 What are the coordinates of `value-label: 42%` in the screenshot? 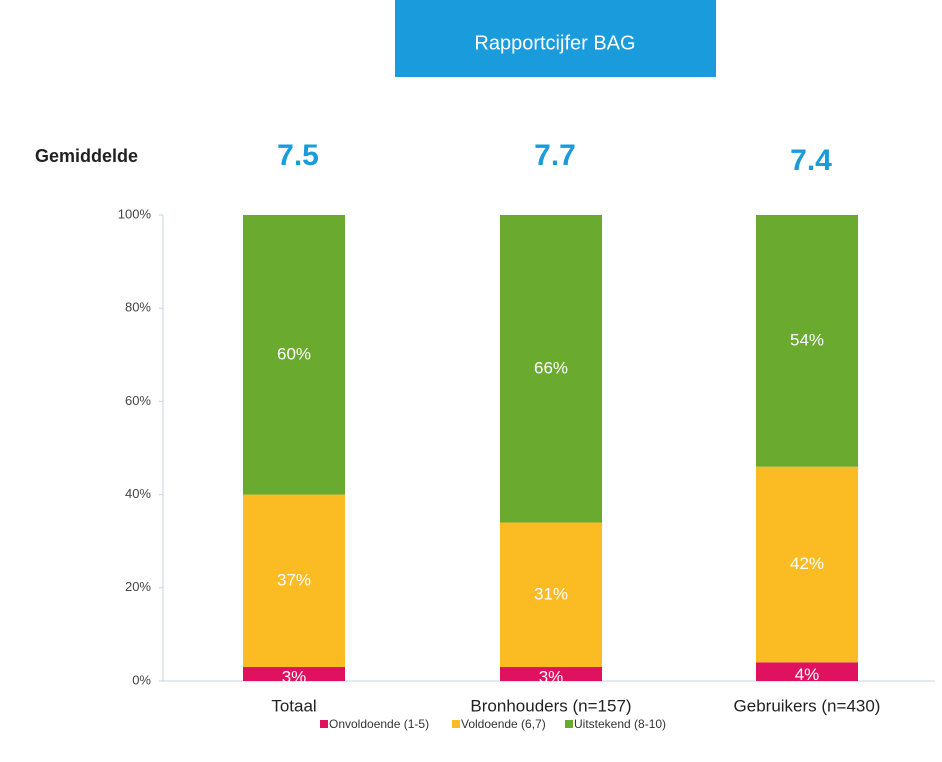 It's located at (807, 563).